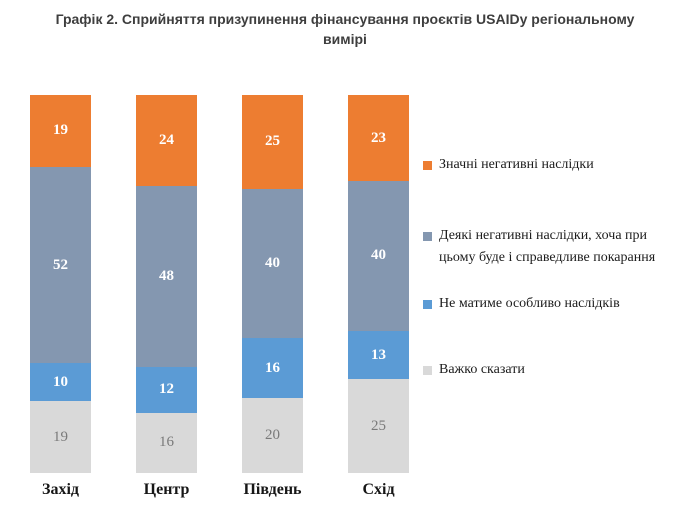  I want to click on legend-label: Важко сказати, so click(482, 369).